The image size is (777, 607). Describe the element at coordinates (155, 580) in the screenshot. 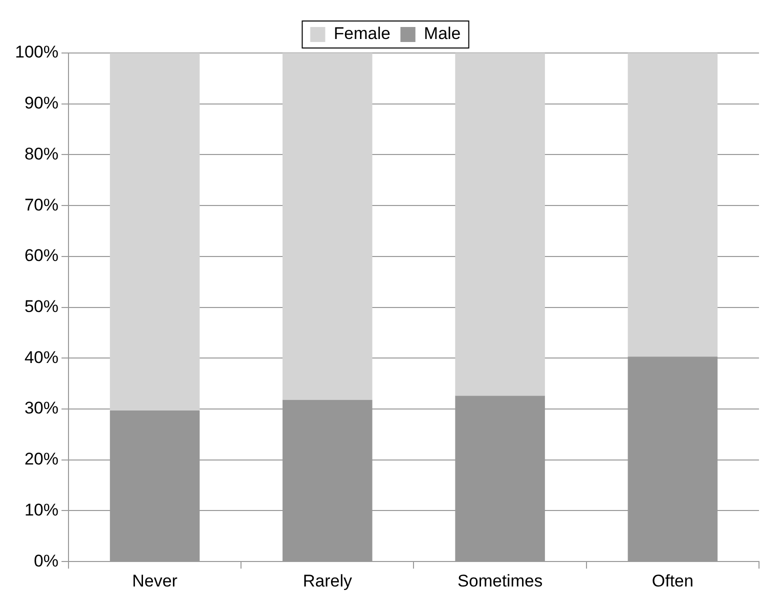

I see `x-tick-label: Never` at that location.